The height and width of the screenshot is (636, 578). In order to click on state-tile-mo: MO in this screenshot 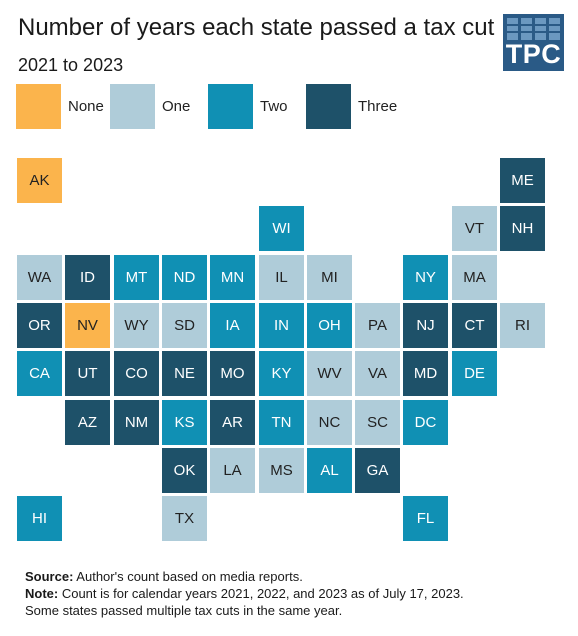, I will do `click(232, 373)`.